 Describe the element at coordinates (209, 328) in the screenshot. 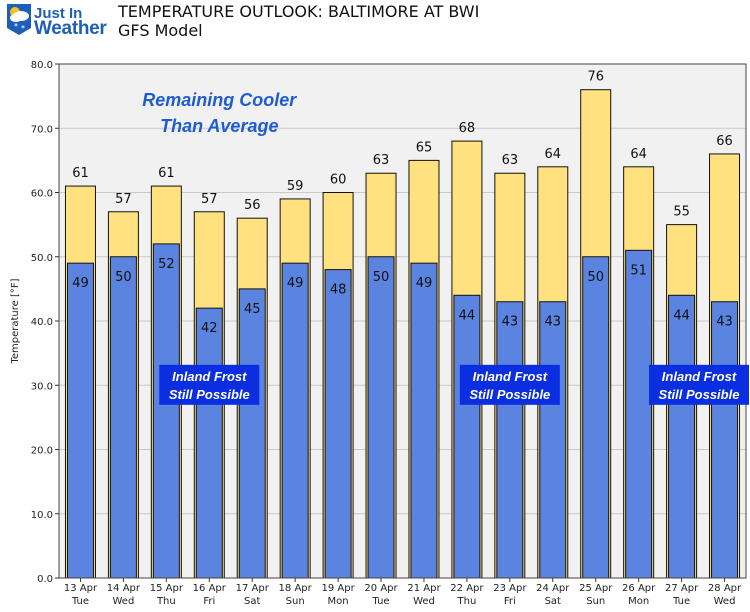

I see `low-temp-label: 42` at that location.